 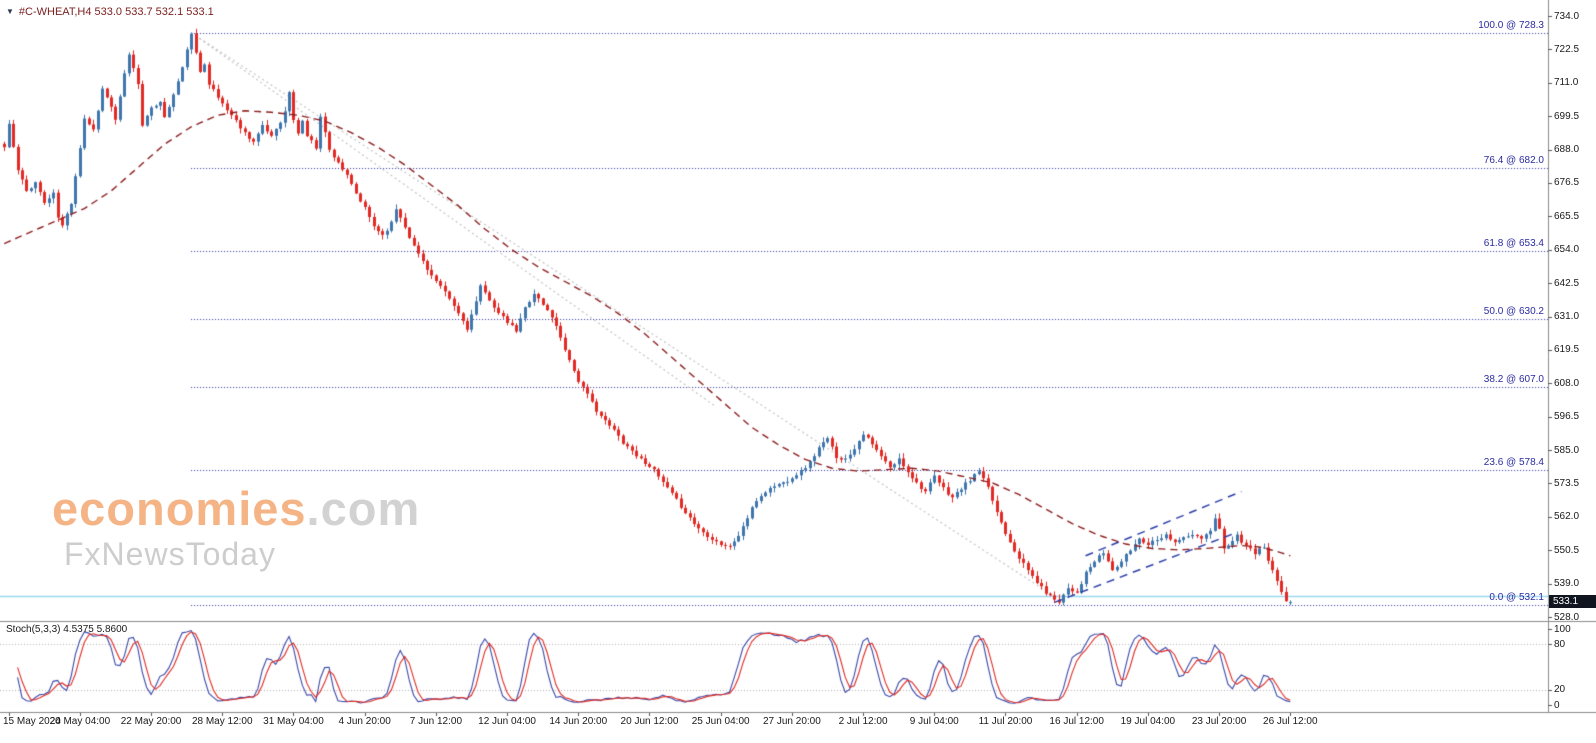 What do you see at coordinates (1572, 602) in the screenshot?
I see `current-price-badge: 533.1` at bounding box center [1572, 602].